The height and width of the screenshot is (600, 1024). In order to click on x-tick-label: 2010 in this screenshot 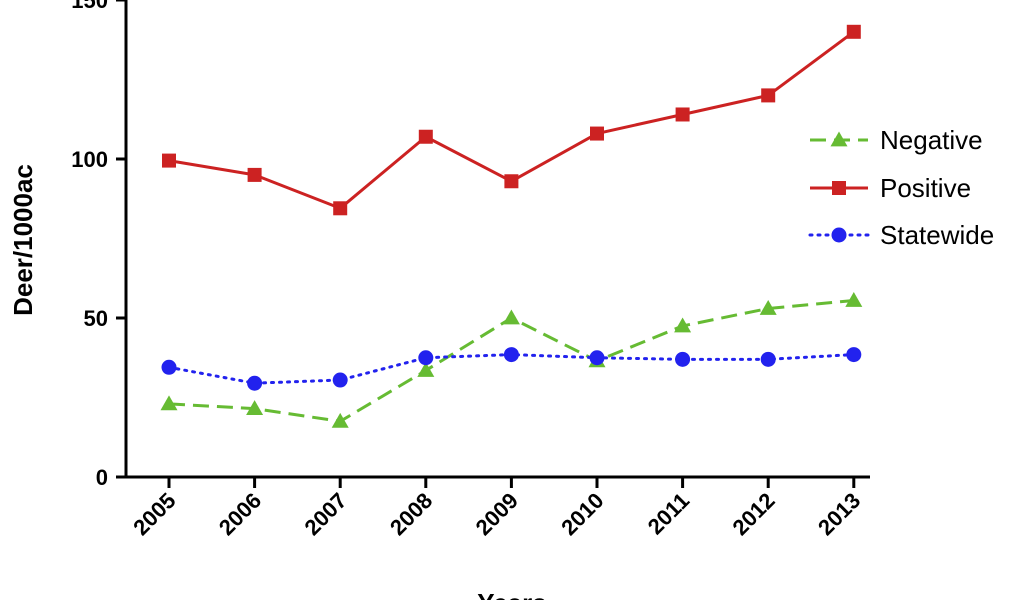, I will do `click(582, 514)`.